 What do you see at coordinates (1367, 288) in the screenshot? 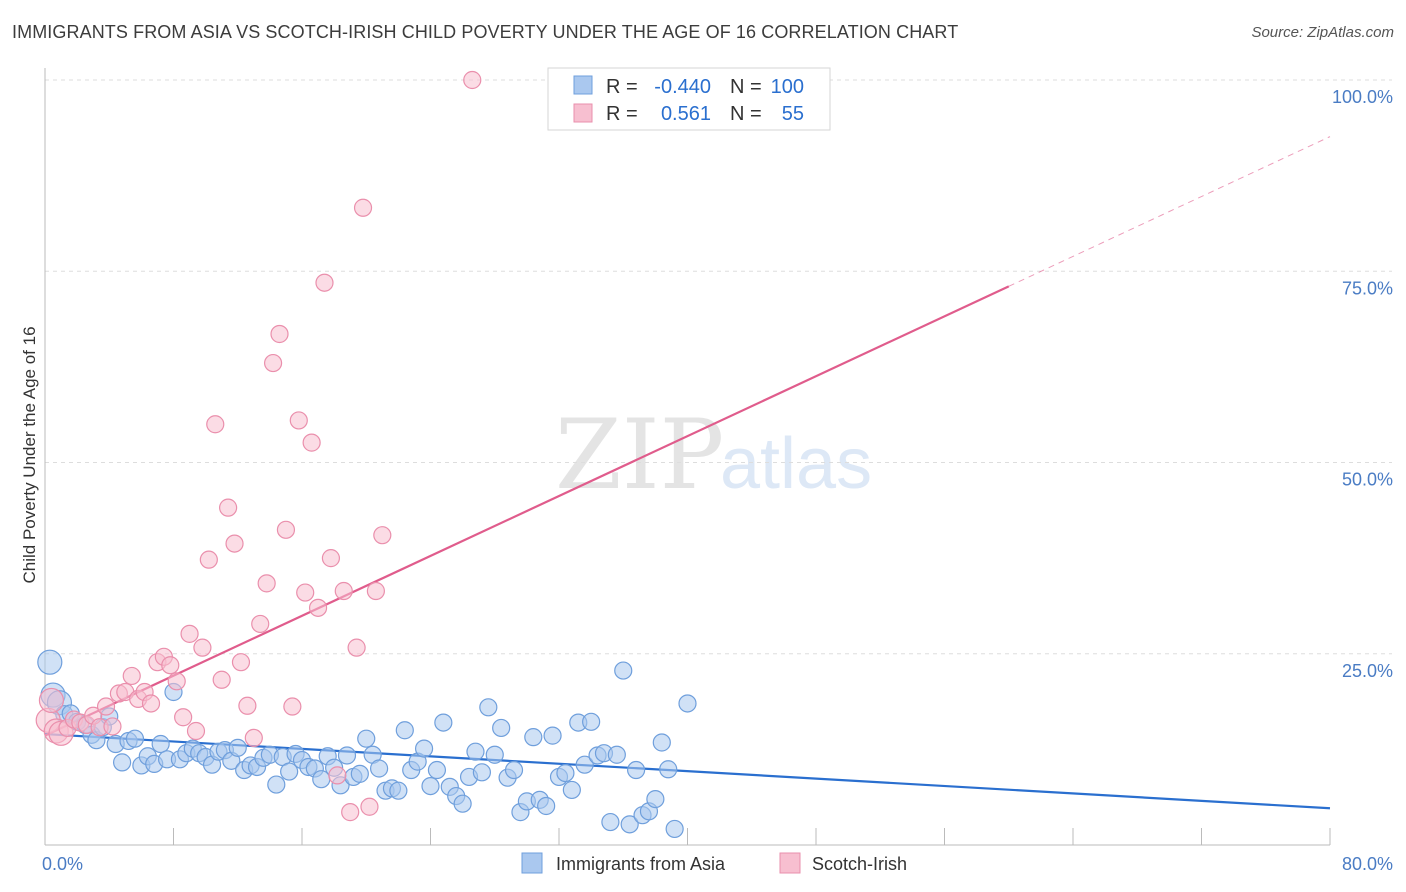
I see `y-tick-label: 75.0%` at bounding box center [1367, 288].